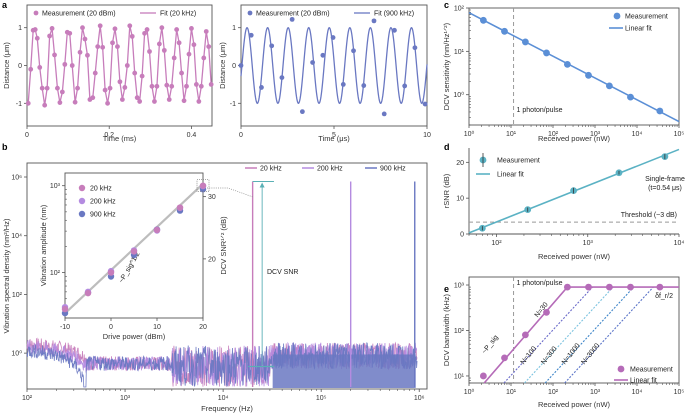 This screenshot has width=685, height=415. What do you see at coordinates (5, 147) in the screenshot?
I see `panel-letter-b: b` at bounding box center [5, 147].